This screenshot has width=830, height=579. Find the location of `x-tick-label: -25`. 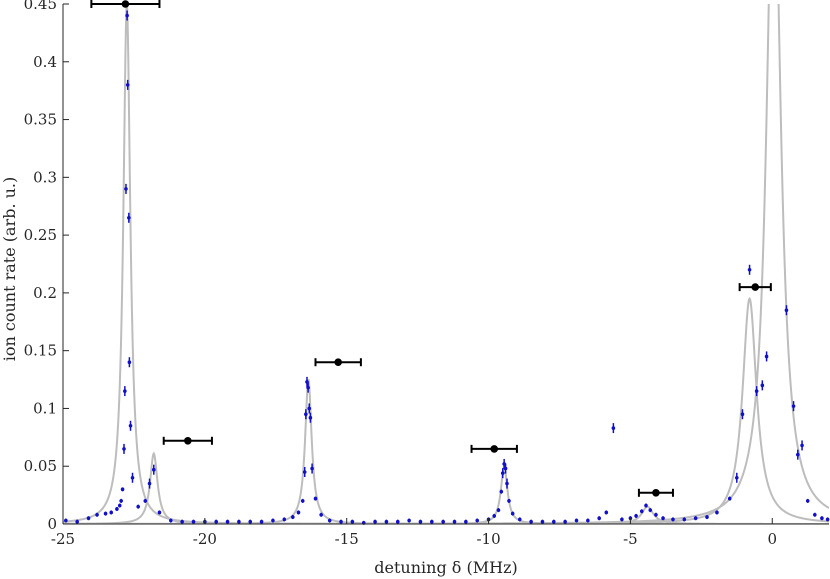

x-tick-label: -25 is located at coordinates (63, 539).